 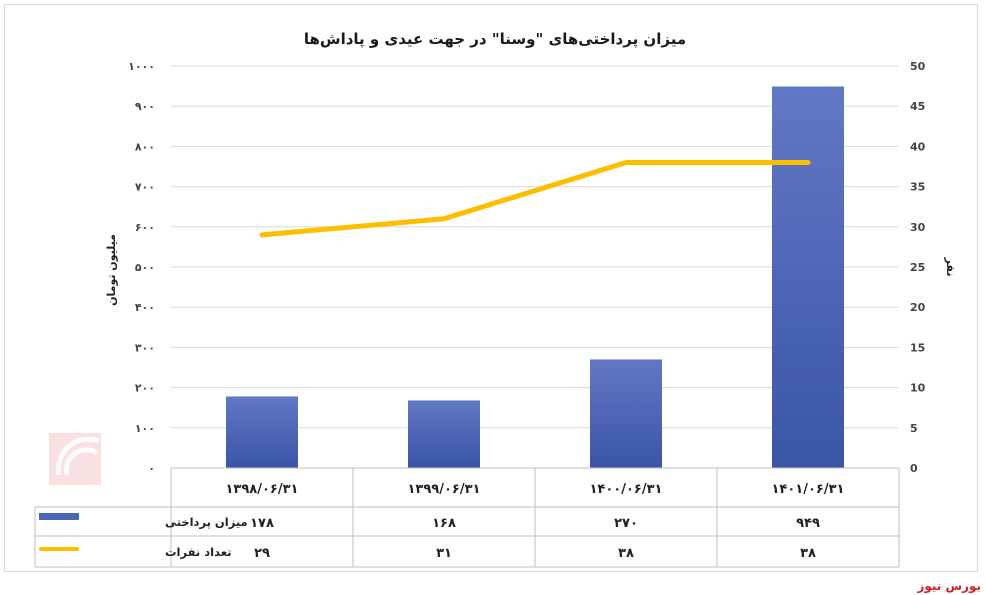 I want to click on y2-axis-label: نفر, so click(x=950, y=267).